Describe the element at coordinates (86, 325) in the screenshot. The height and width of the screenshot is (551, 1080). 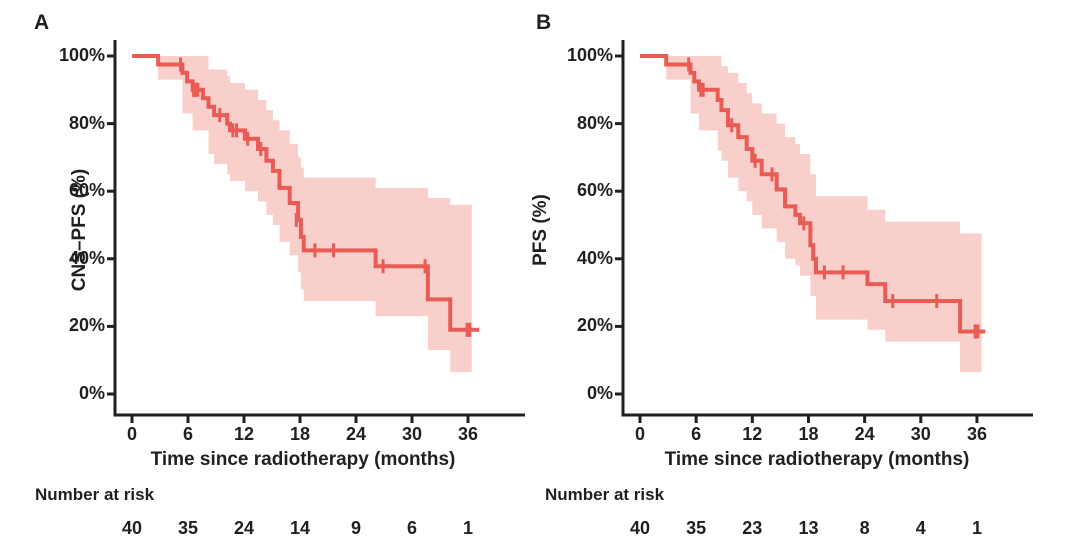
I see `y-tick-label-a: 20%` at that location.